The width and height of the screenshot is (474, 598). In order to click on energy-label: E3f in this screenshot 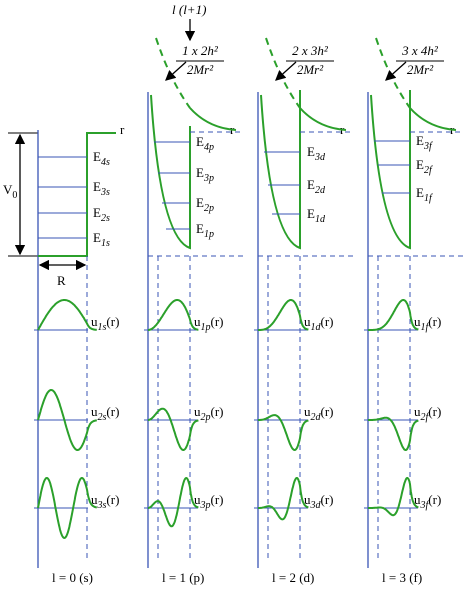, I will do `click(424, 142)`.